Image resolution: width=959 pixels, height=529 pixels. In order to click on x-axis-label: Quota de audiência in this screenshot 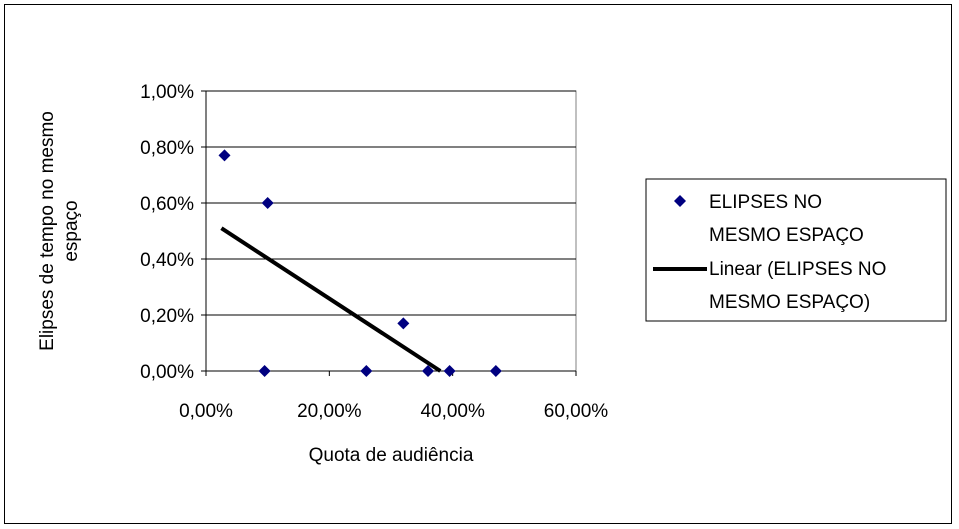, I will do `click(391, 455)`.